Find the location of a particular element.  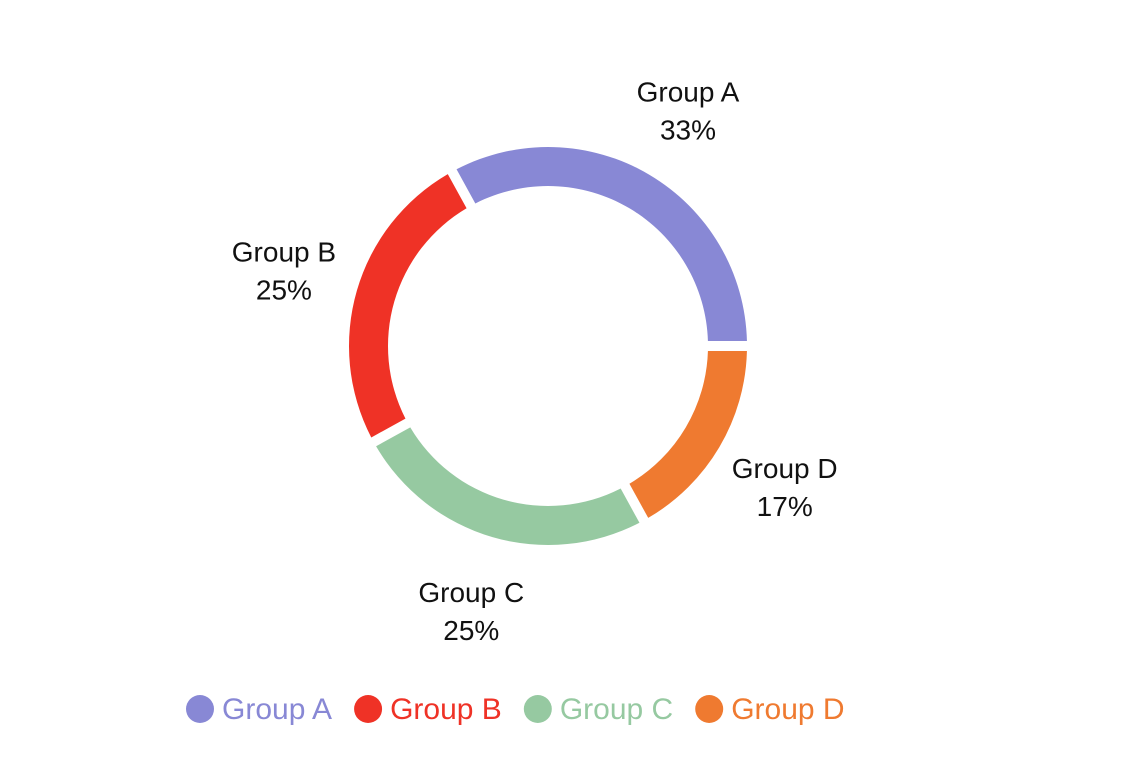

slice-group-b is located at coordinates (408, 306).